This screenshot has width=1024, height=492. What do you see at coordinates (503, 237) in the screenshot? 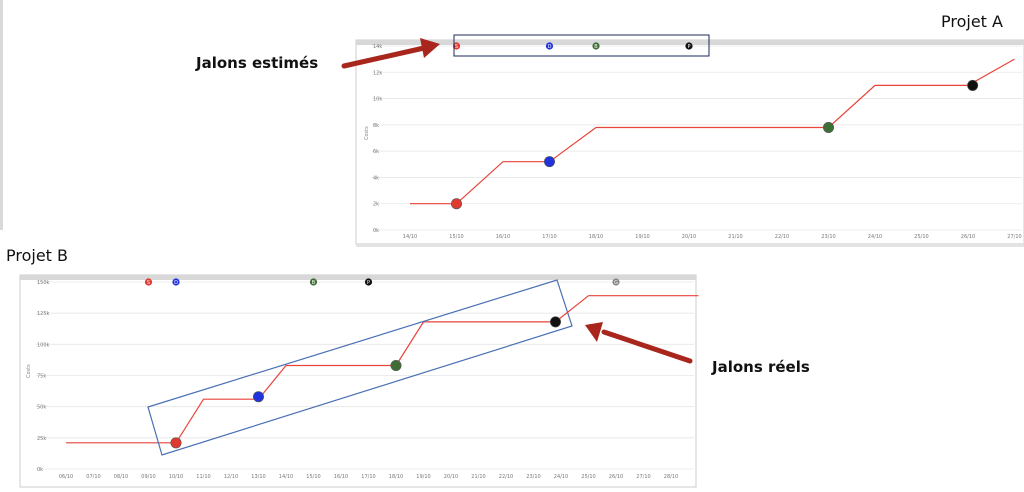
I see `chart-a-x-tick-label: 16/10` at bounding box center [503, 237].